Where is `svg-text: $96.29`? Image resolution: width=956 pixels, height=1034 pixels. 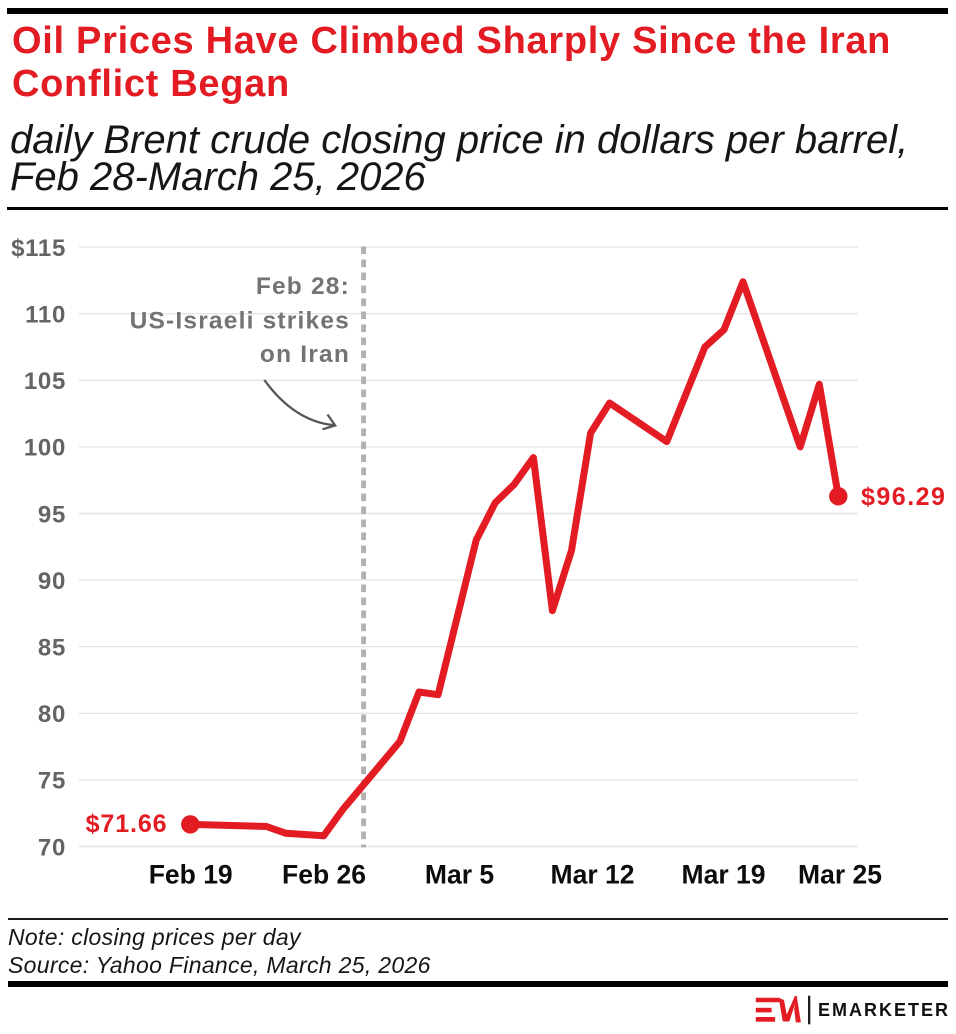
svg-text: $96.29 is located at coordinates (903, 497).